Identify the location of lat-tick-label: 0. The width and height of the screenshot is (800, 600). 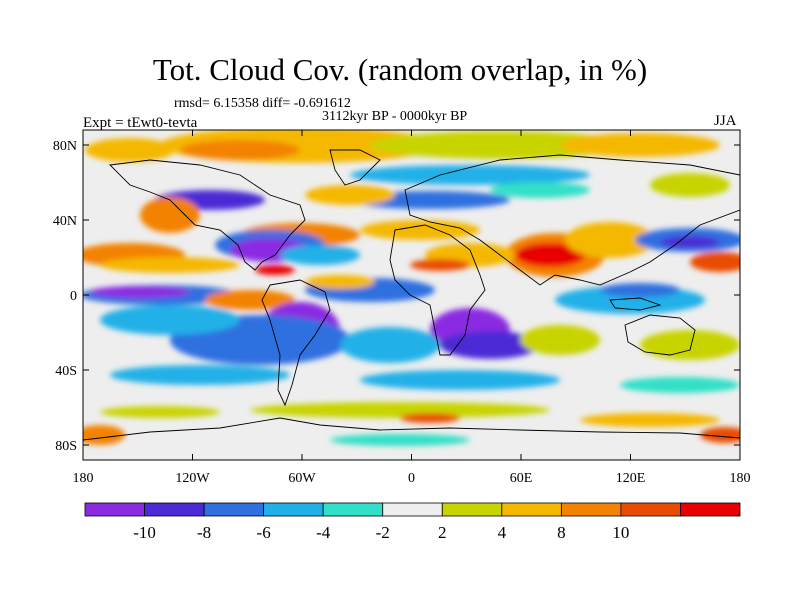
(73, 296).